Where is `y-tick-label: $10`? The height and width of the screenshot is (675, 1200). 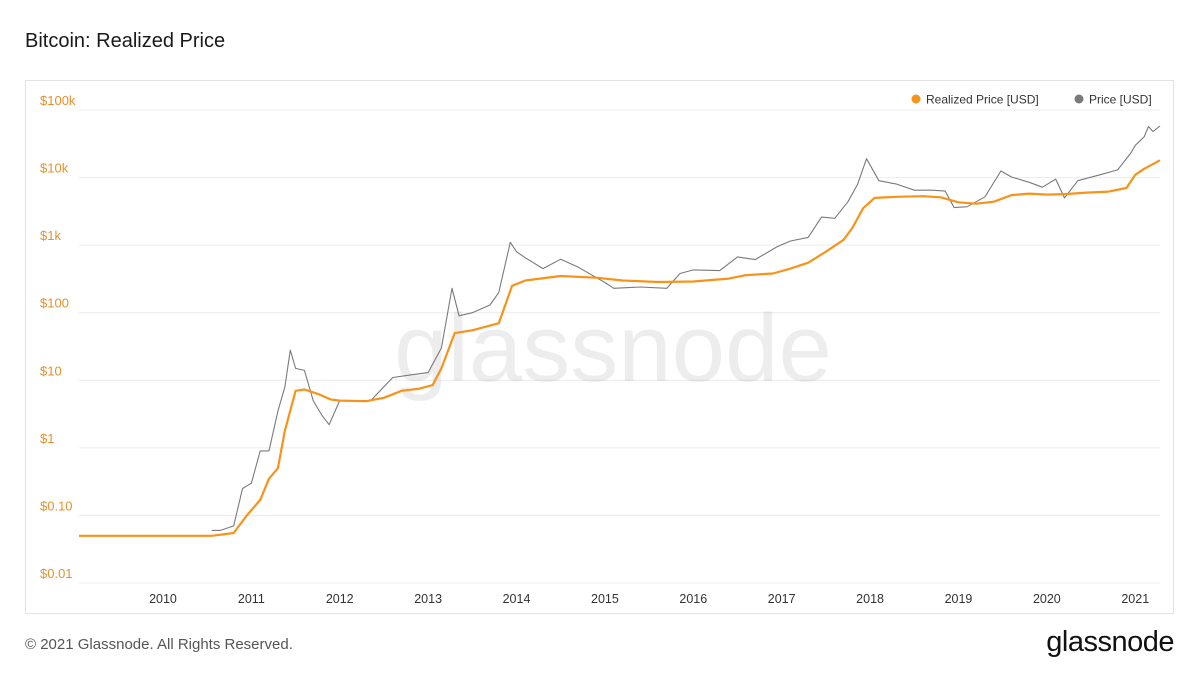 y-tick-label: $10 is located at coordinates (51, 370).